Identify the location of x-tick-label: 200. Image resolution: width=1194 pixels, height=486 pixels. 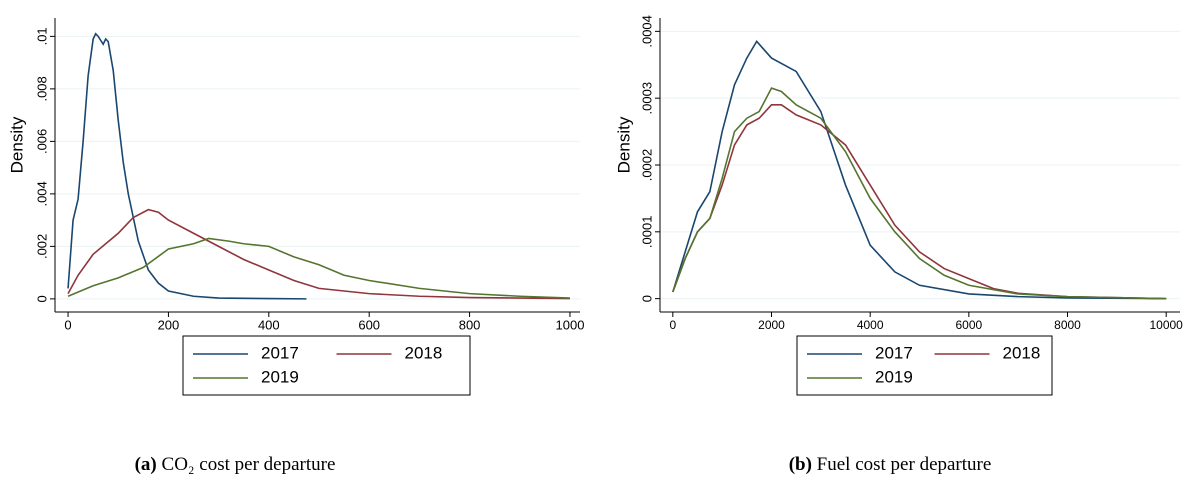
(169, 324).